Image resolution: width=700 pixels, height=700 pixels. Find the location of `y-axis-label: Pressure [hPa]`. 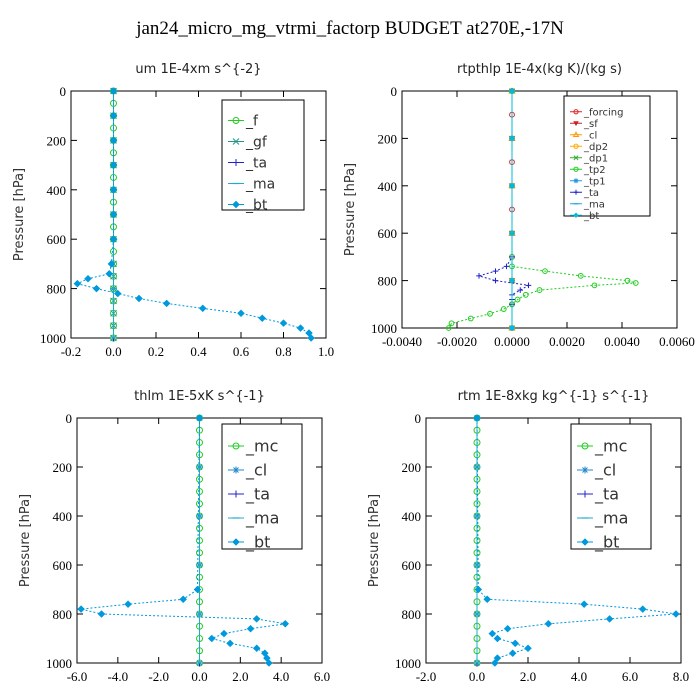

y-axis-label: Pressure [hPa] is located at coordinates (374, 540).